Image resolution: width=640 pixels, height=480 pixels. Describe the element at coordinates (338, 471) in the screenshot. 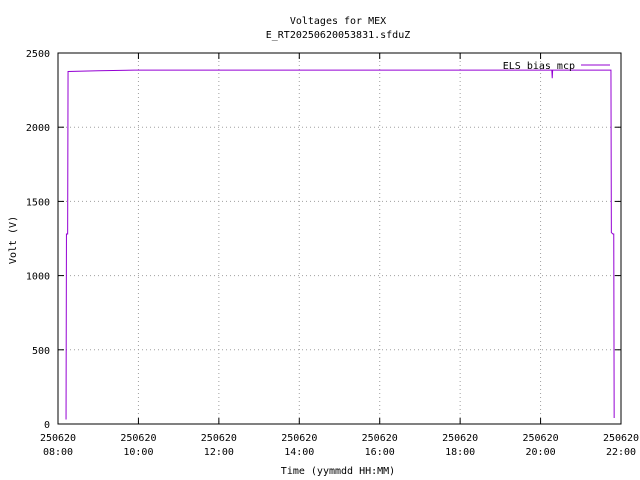

I see `x-axis-label: Time (yymmdd HH:MM)` at that location.